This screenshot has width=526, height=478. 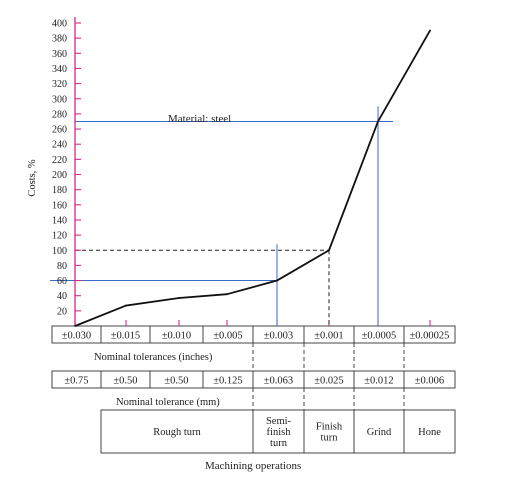 What do you see at coordinates (379, 432) in the screenshot?
I see `operation-label: Grind` at bounding box center [379, 432].